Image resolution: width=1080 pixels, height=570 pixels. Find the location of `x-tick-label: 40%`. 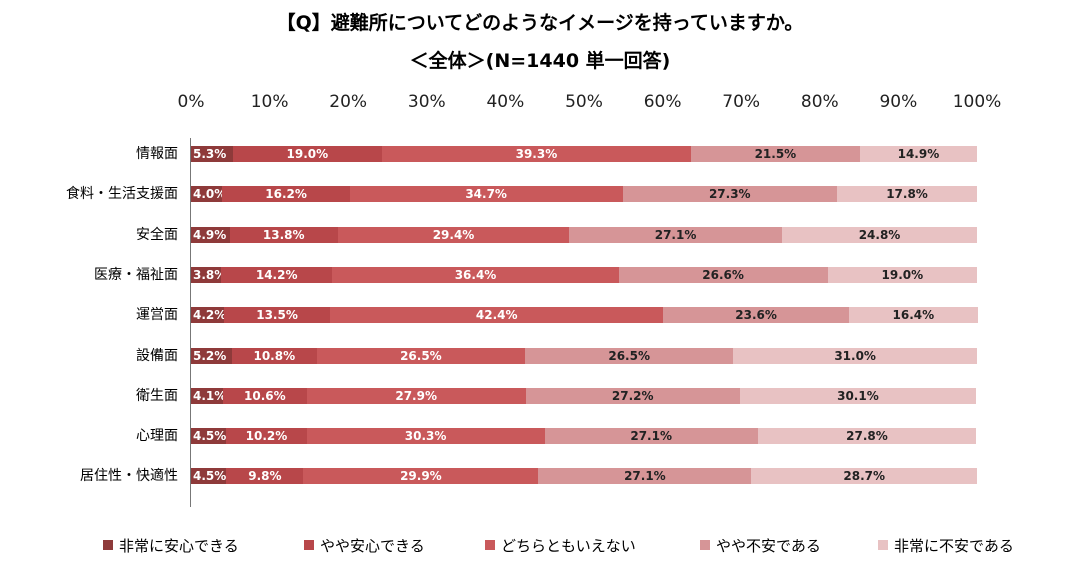

x-tick-label: 40% is located at coordinates (505, 102).